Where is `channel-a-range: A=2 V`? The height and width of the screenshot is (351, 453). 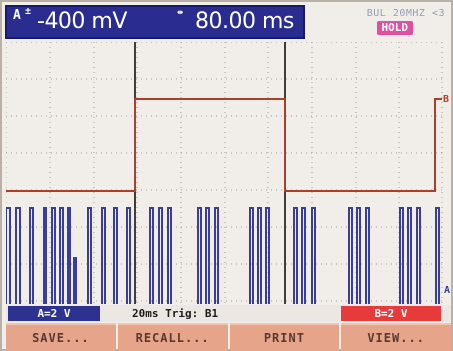 channel-a-range: A=2 V is located at coordinates (54, 313).